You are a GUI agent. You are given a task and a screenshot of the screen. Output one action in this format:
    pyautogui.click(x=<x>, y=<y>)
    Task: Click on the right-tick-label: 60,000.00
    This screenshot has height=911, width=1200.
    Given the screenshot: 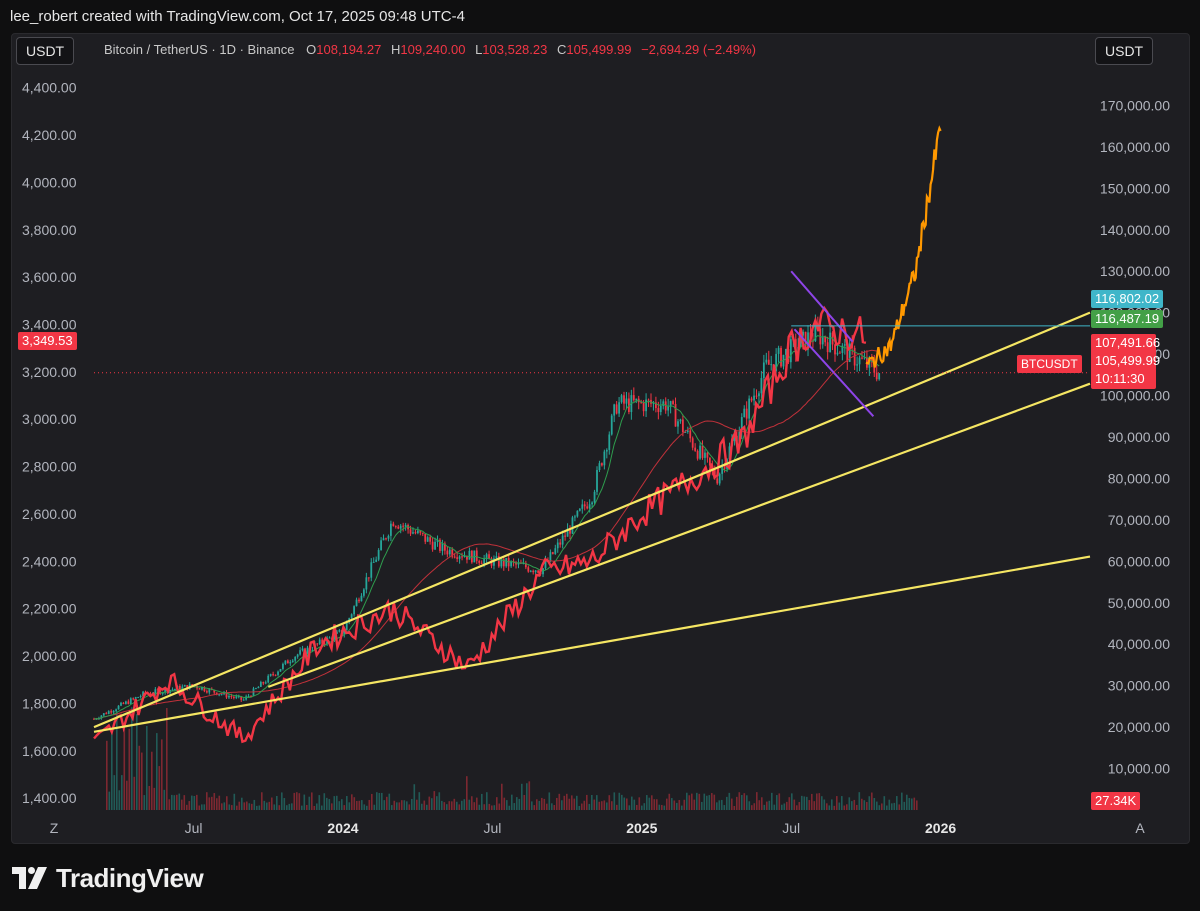 What is the action you would take?
    pyautogui.click(x=1139, y=561)
    